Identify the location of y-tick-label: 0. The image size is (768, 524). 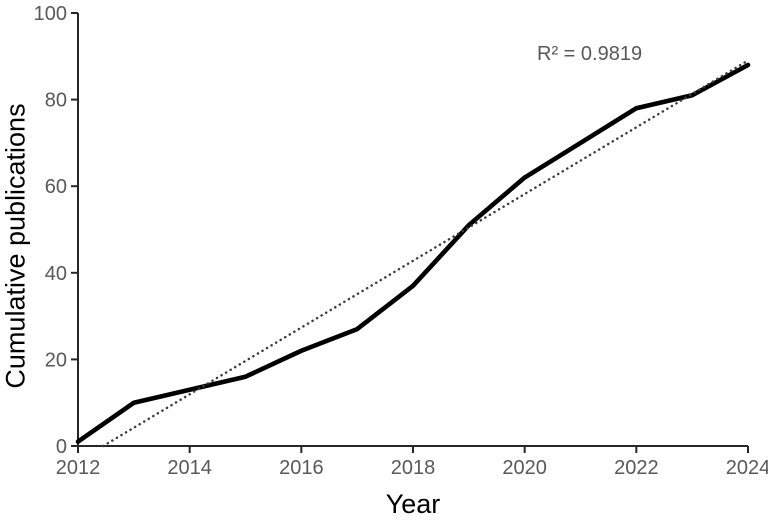
(61, 447).